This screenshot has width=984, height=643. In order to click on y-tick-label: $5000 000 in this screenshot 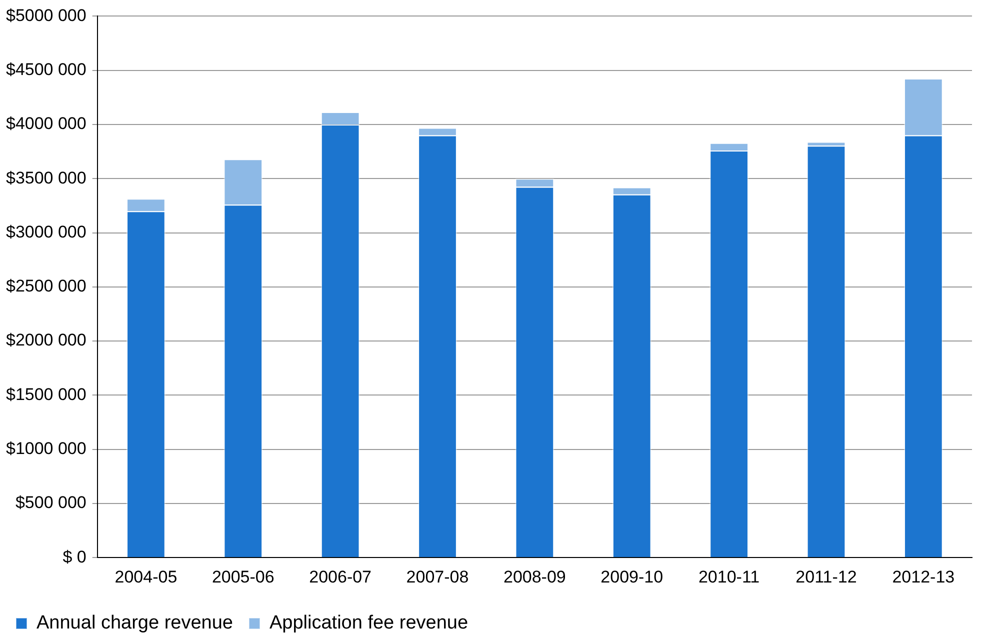, I will do `click(46, 15)`.